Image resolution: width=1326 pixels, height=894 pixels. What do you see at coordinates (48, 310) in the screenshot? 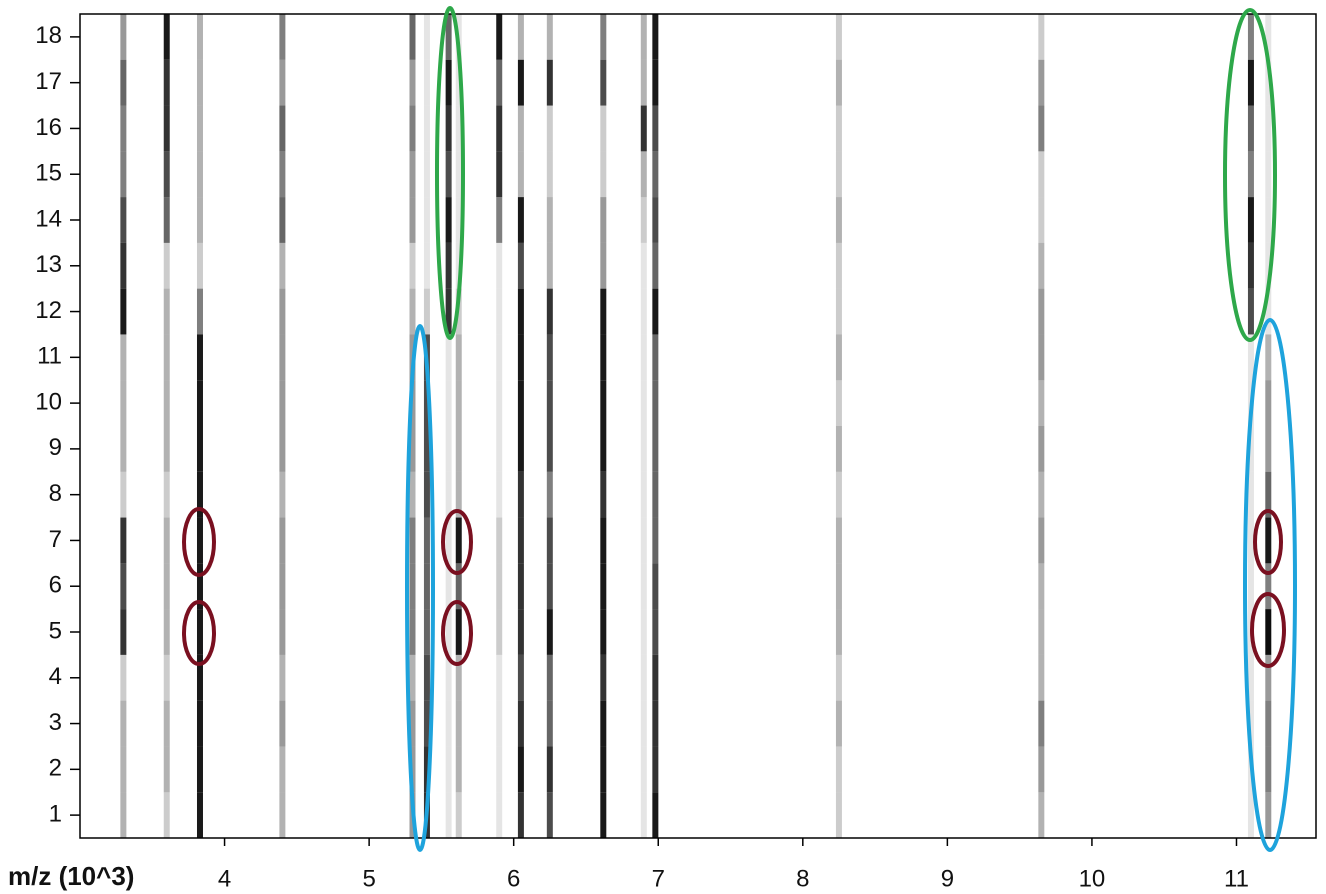
I see `y-tick-label: 12` at bounding box center [48, 310].